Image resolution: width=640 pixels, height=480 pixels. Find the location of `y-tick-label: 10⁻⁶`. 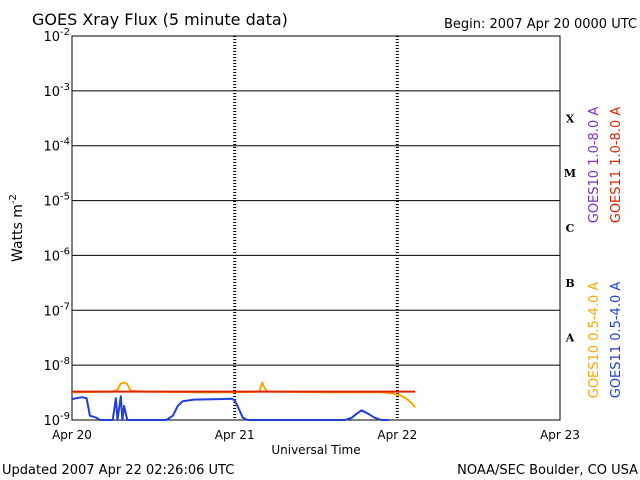

y-tick-label: 10⁻⁶ is located at coordinates (56, 255).